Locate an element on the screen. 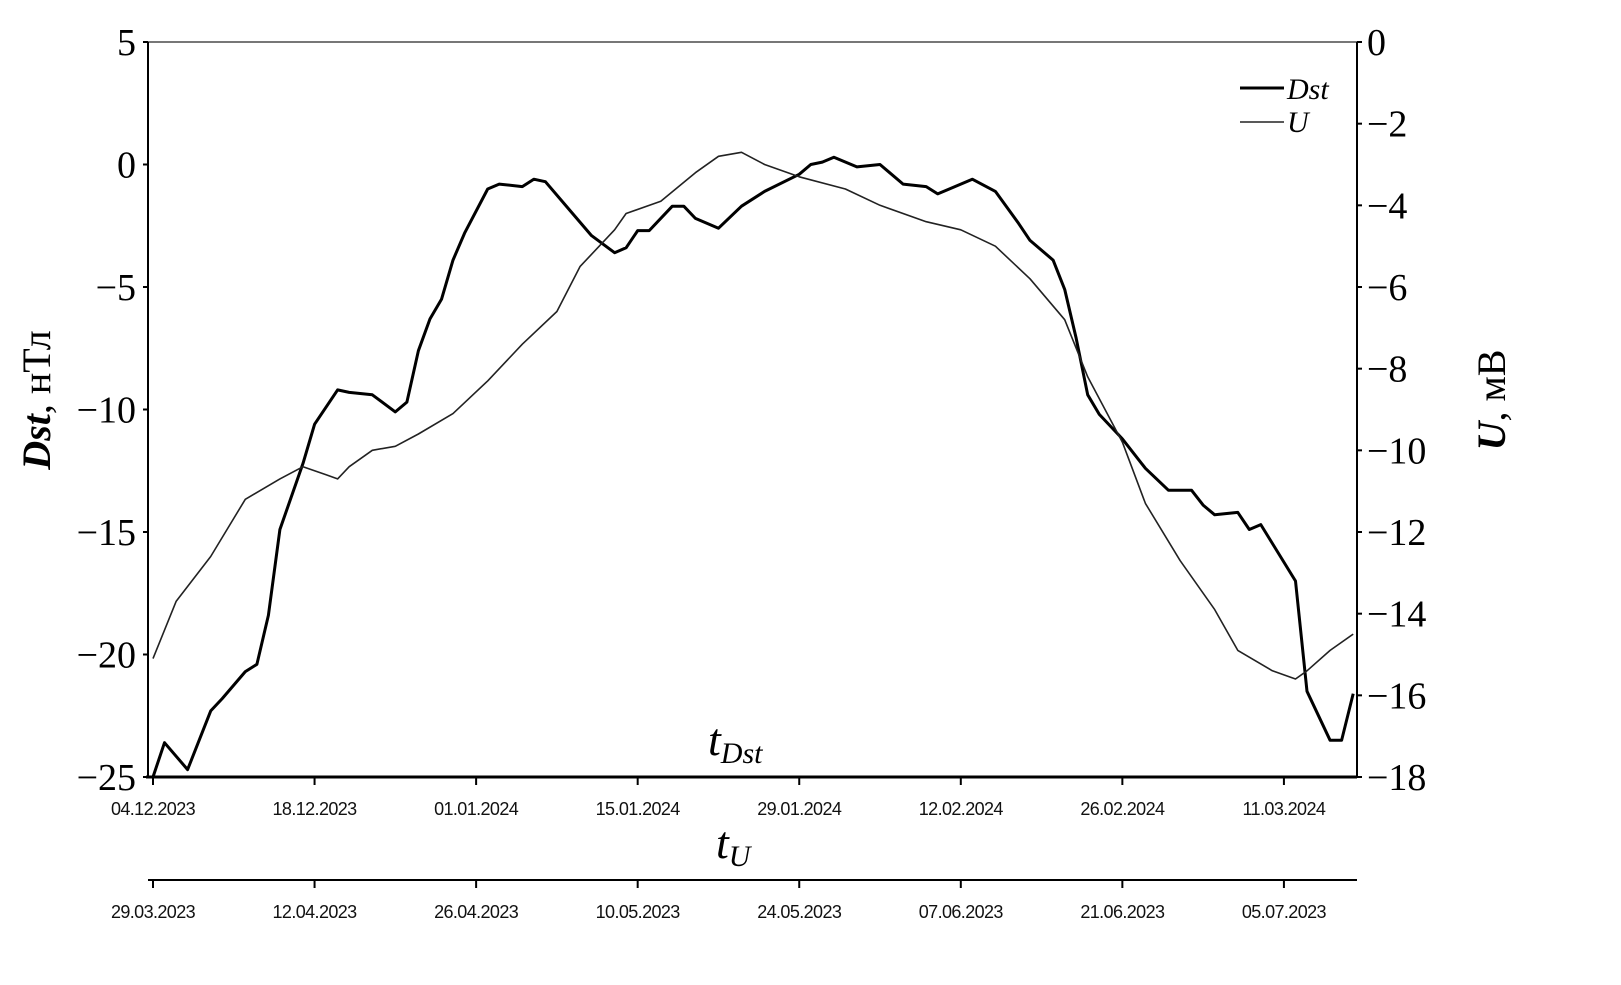  x-tick-label: 07.06.2023 is located at coordinates (961, 912).